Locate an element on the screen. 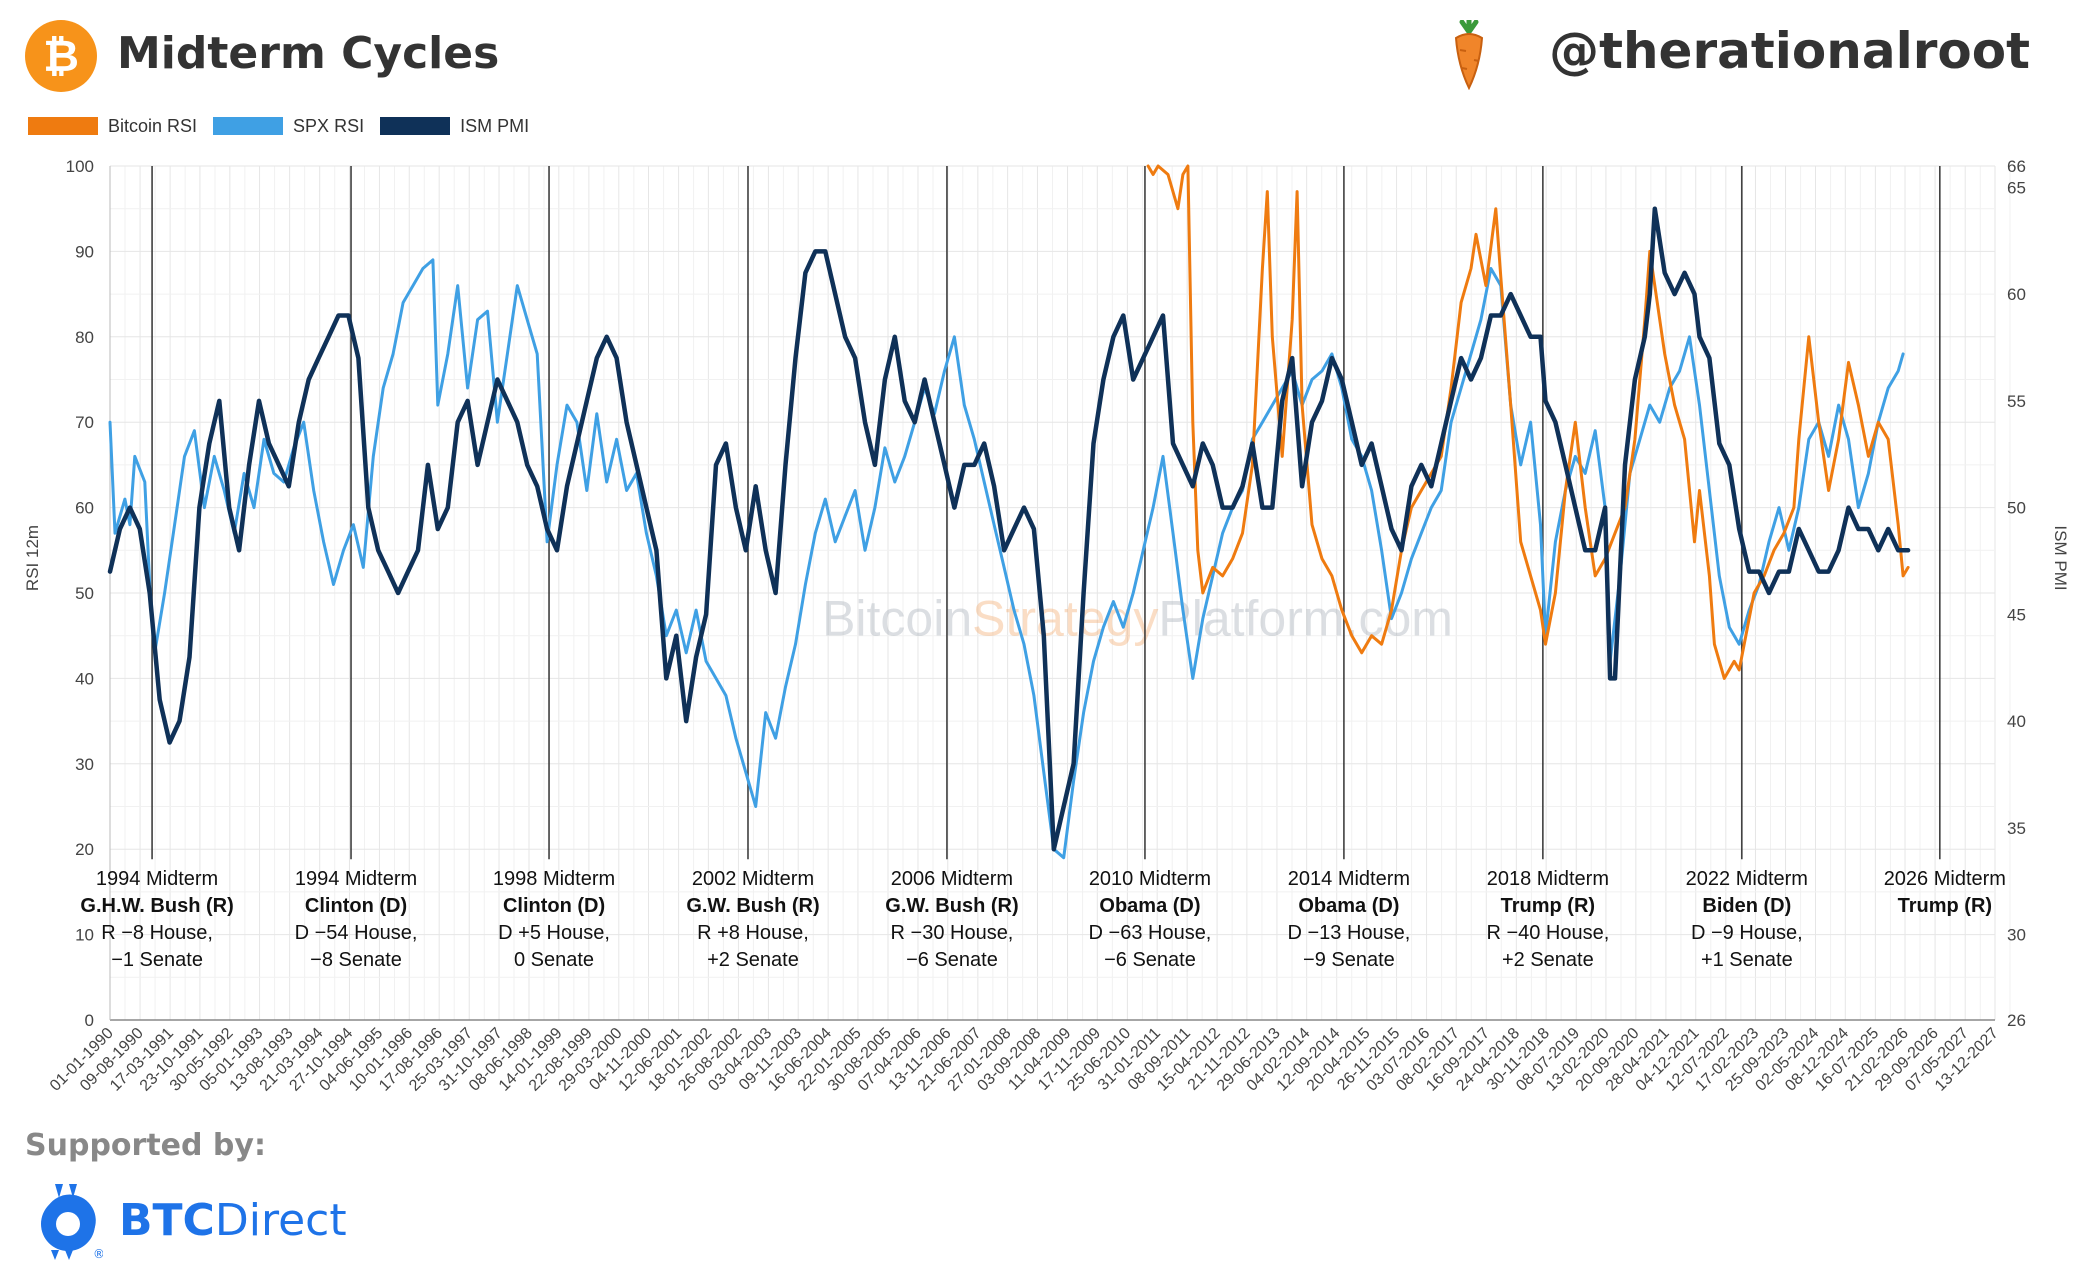 This screenshot has height=1280, width=2080. midterm-label-line: 2026 Midterm is located at coordinates (1945, 879).